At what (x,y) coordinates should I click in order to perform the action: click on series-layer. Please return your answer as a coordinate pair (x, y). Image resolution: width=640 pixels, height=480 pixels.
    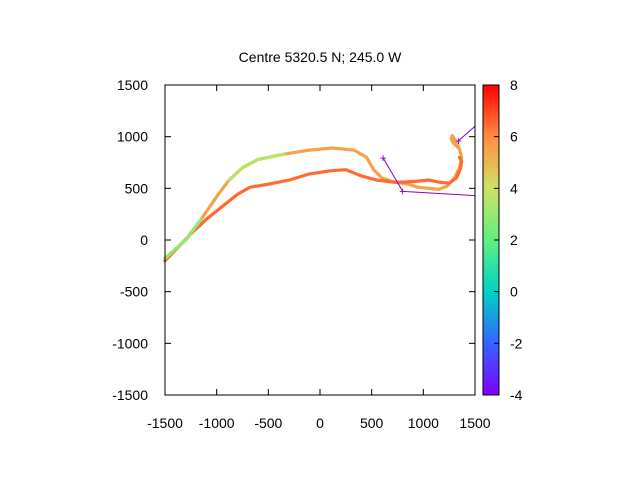
    Looking at the image, I should click on (313, 198).